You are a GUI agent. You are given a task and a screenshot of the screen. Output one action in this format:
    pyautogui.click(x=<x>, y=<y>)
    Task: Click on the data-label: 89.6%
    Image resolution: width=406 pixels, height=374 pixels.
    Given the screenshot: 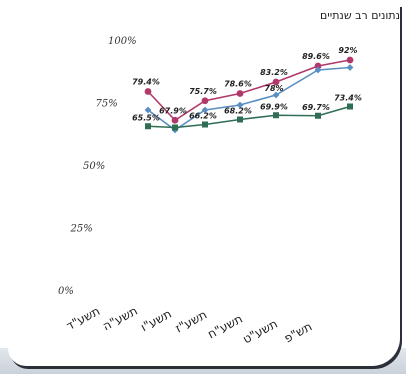 What is the action you would take?
    pyautogui.click(x=316, y=56)
    